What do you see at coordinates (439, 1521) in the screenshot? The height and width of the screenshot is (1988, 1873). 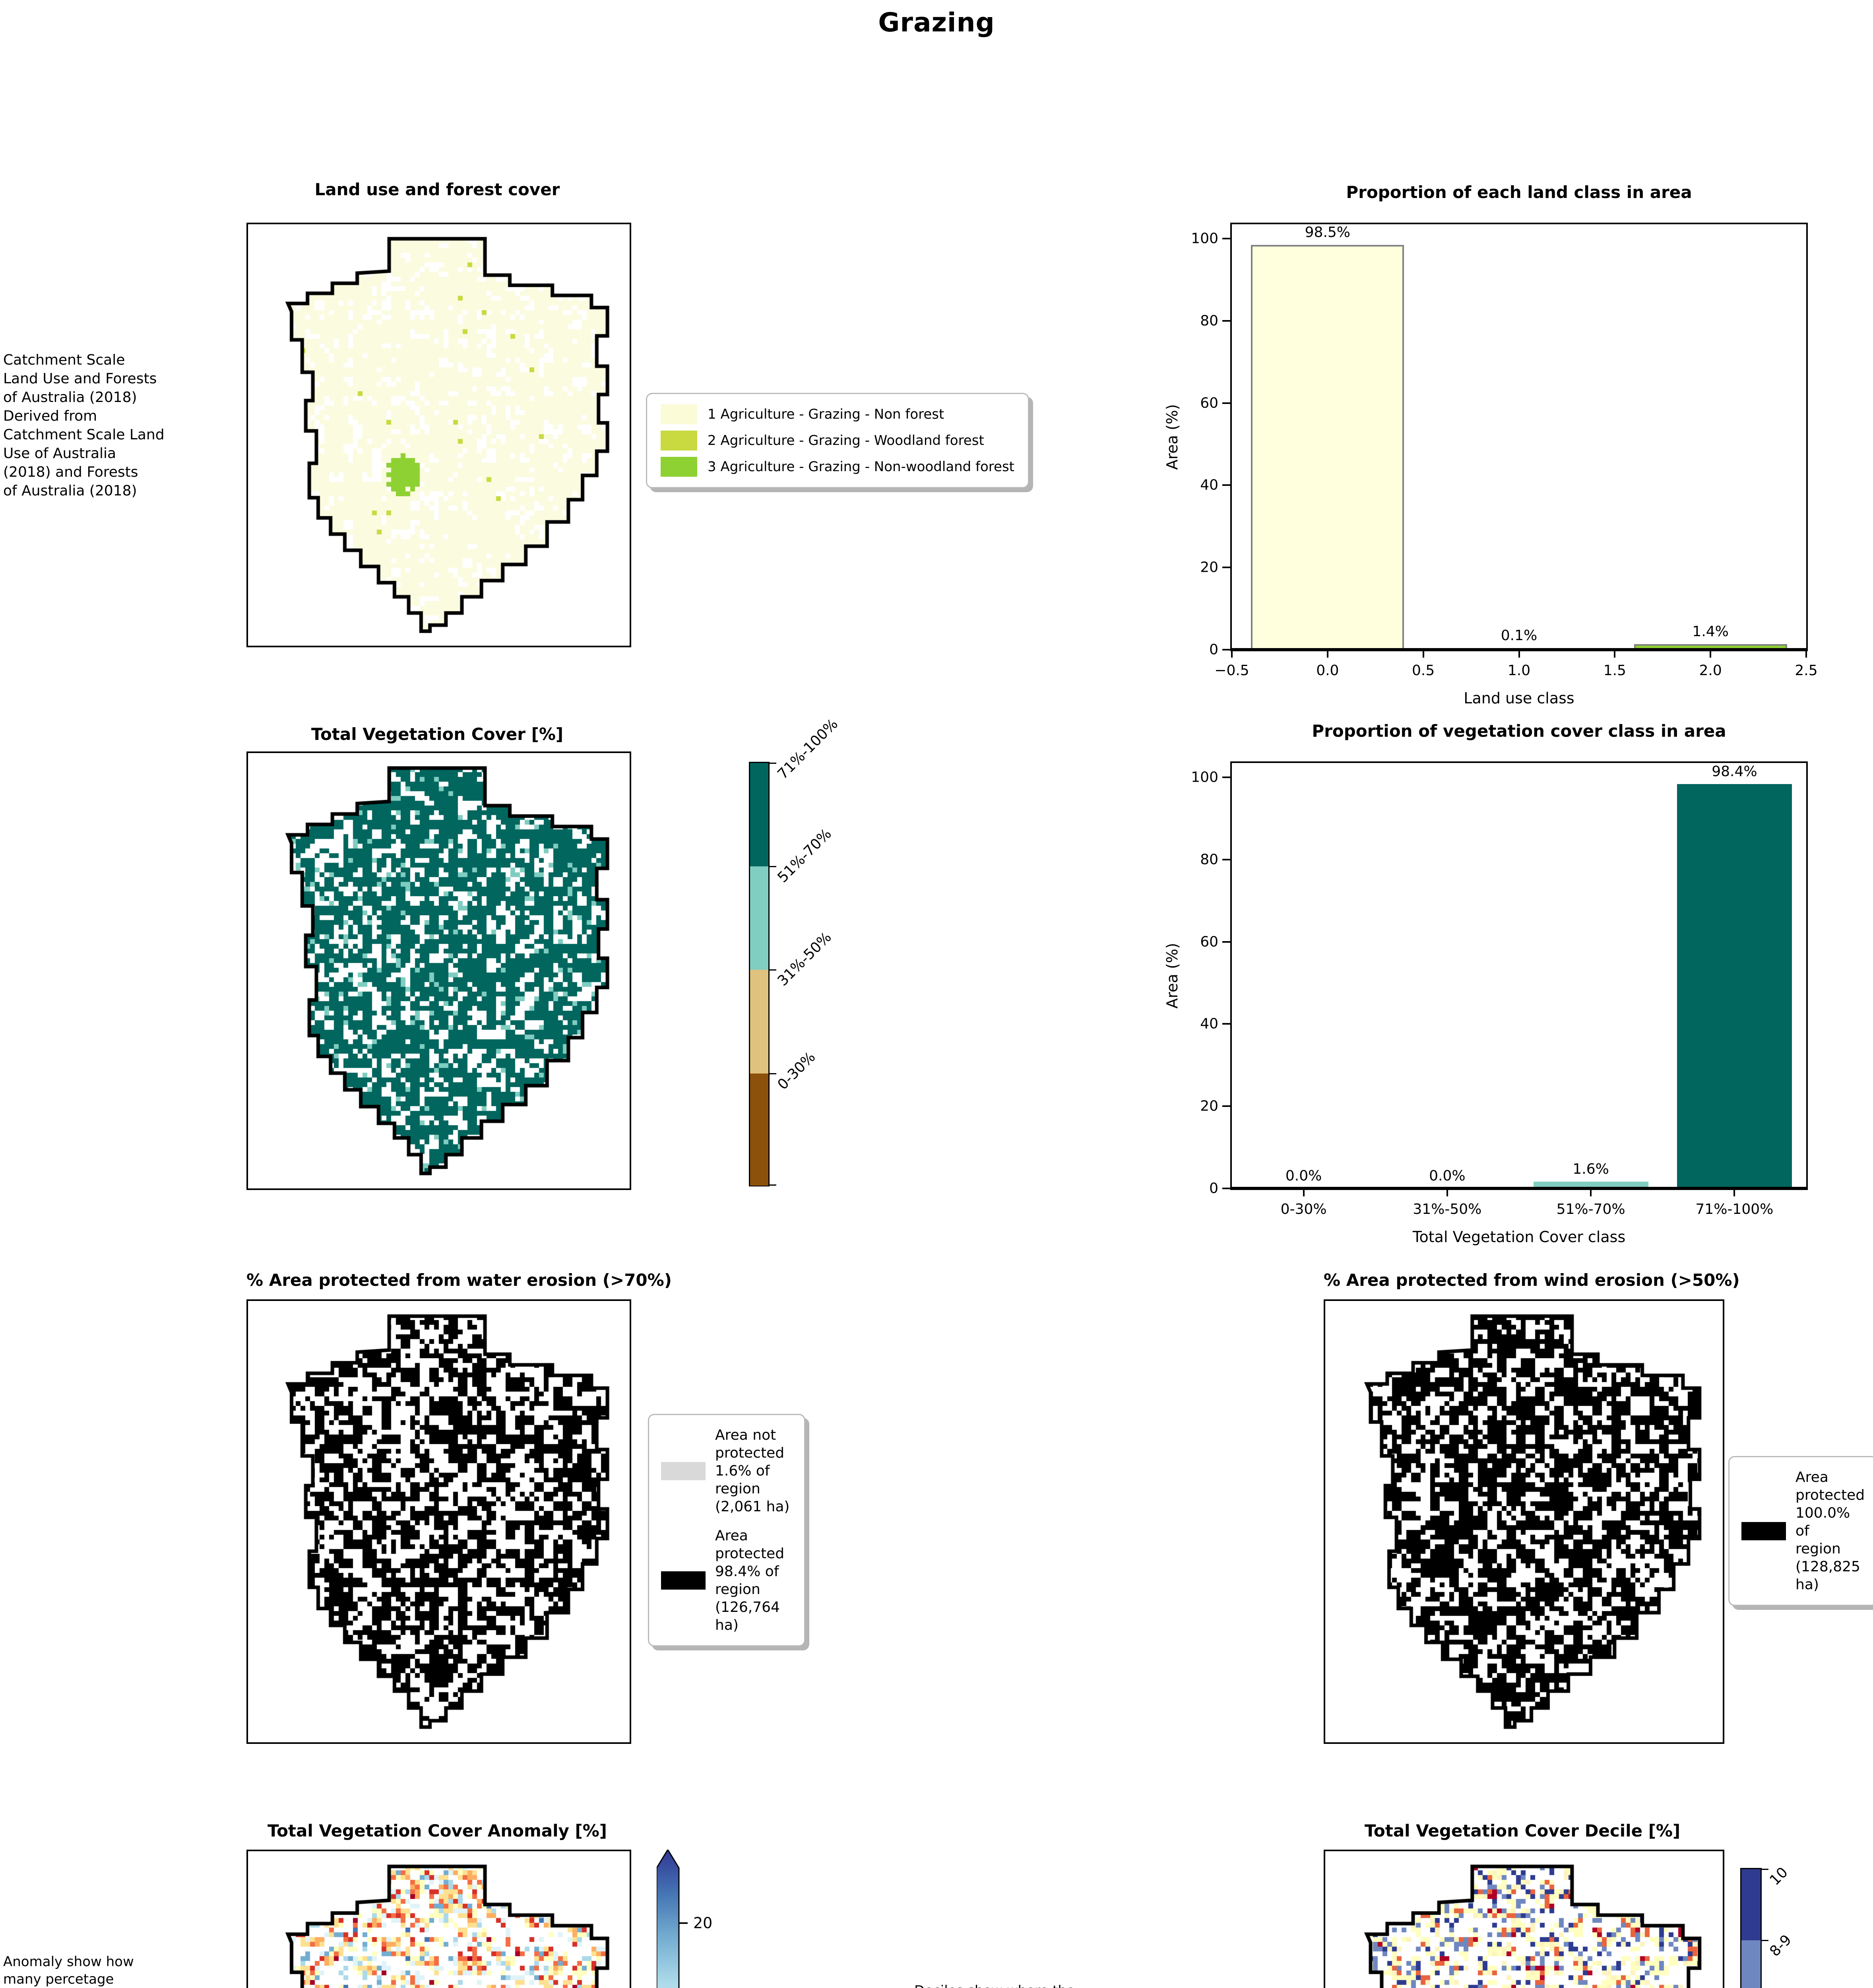 I see `water-erosion-map` at bounding box center [439, 1521].